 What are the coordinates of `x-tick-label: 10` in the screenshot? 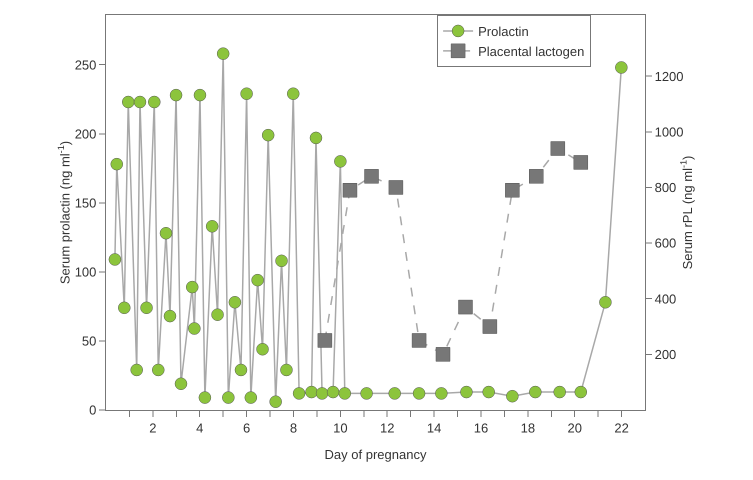 It's located at (340, 428).